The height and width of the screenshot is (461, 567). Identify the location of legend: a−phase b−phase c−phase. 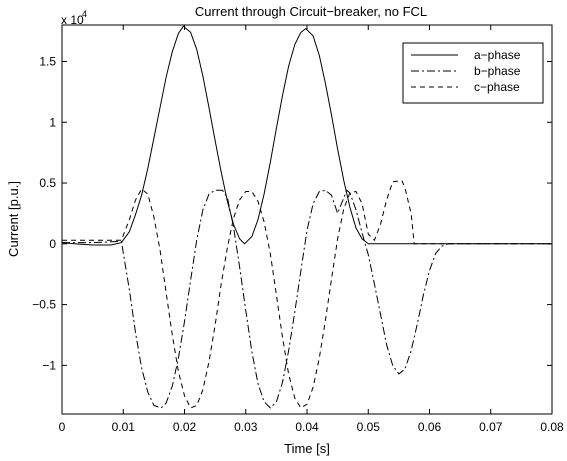
(473, 73).